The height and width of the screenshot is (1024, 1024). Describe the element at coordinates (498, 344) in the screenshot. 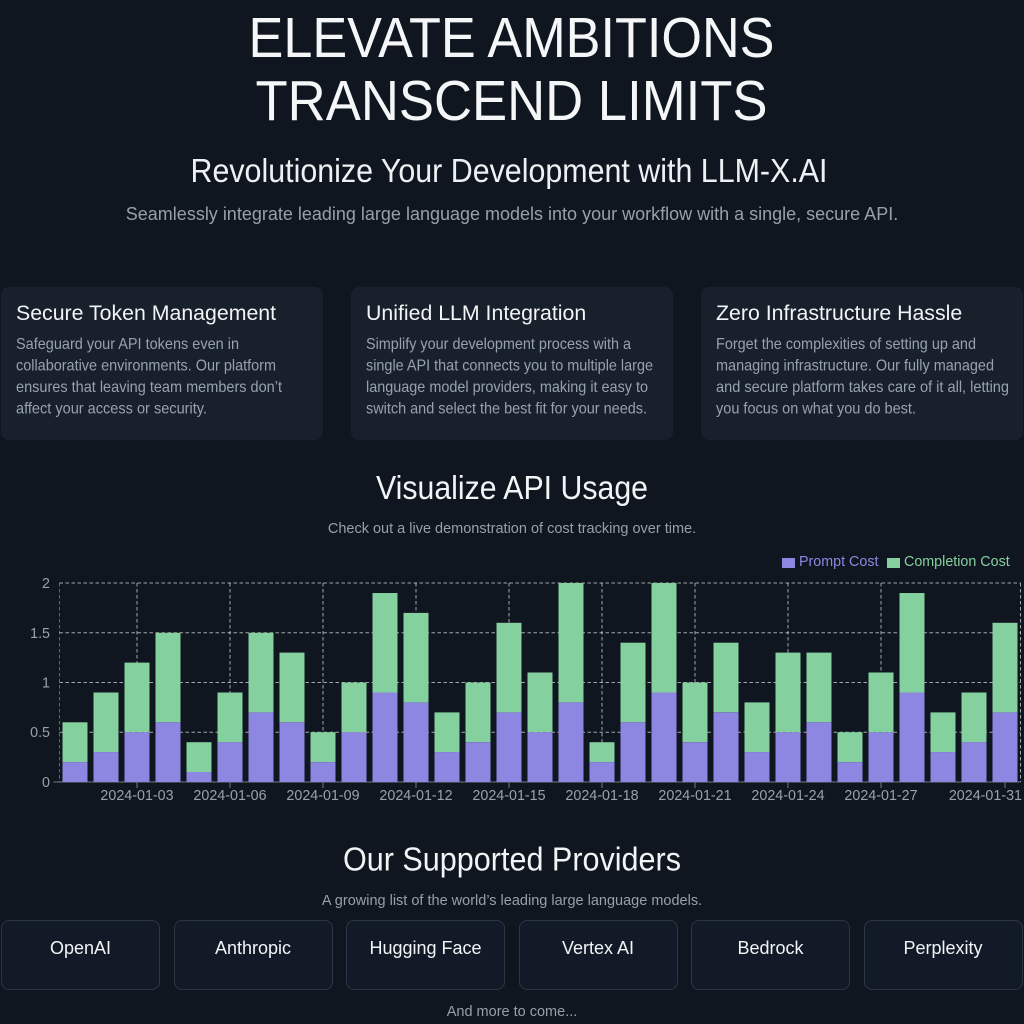

I see `svg-text:Simplify your development proc: Simplify your development process with a` at that location.